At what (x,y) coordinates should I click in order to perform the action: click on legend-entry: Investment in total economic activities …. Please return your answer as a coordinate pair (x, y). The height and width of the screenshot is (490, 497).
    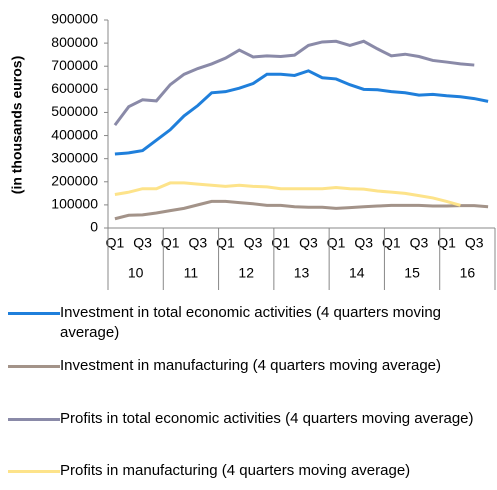
    Looking at the image, I should click on (248, 323).